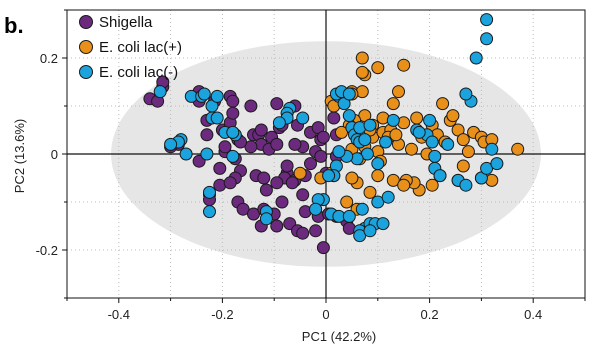  I want to click on x-tick-label: 0, so click(325, 314).